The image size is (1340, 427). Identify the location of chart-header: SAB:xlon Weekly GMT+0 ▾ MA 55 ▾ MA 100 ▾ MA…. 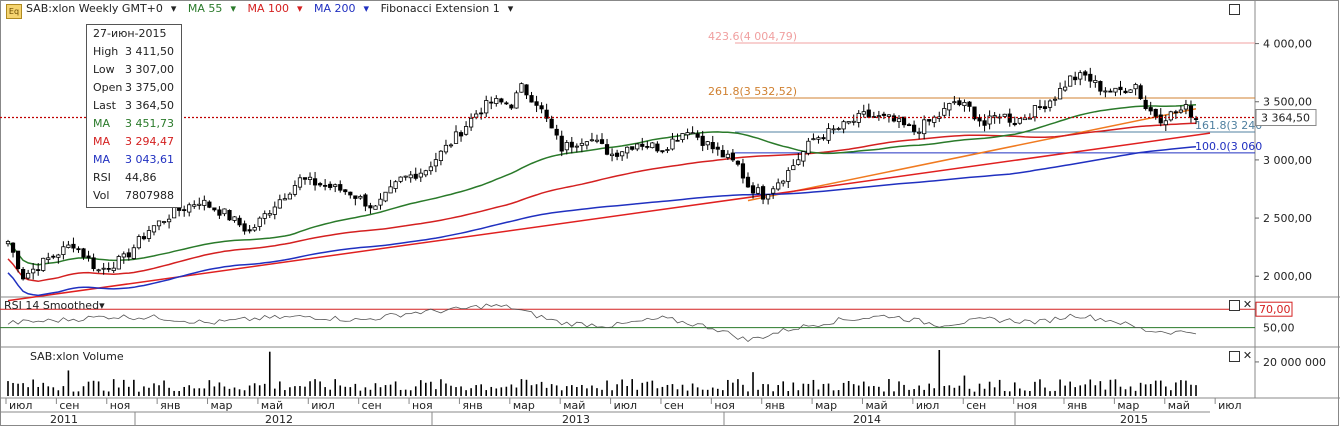
(273, 8).